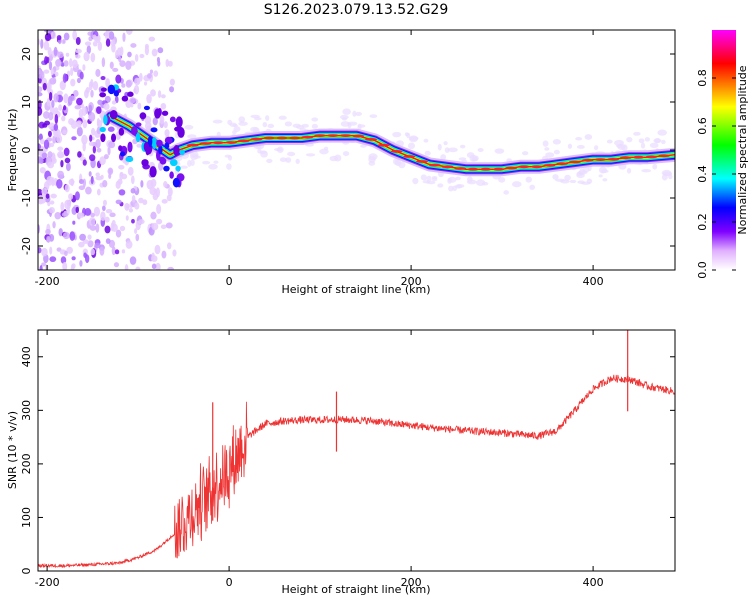 The width and height of the screenshot is (750, 600). What do you see at coordinates (229, 281) in the screenshot?
I see `x-tick-label: 0` at bounding box center [229, 281].